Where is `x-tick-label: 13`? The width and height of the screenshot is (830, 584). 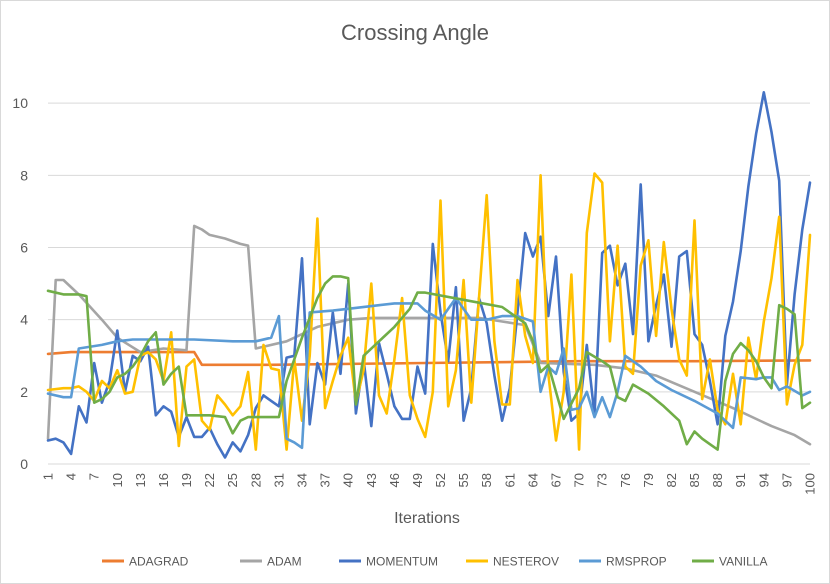
x-tick-label: 13 is located at coordinates (140, 480).